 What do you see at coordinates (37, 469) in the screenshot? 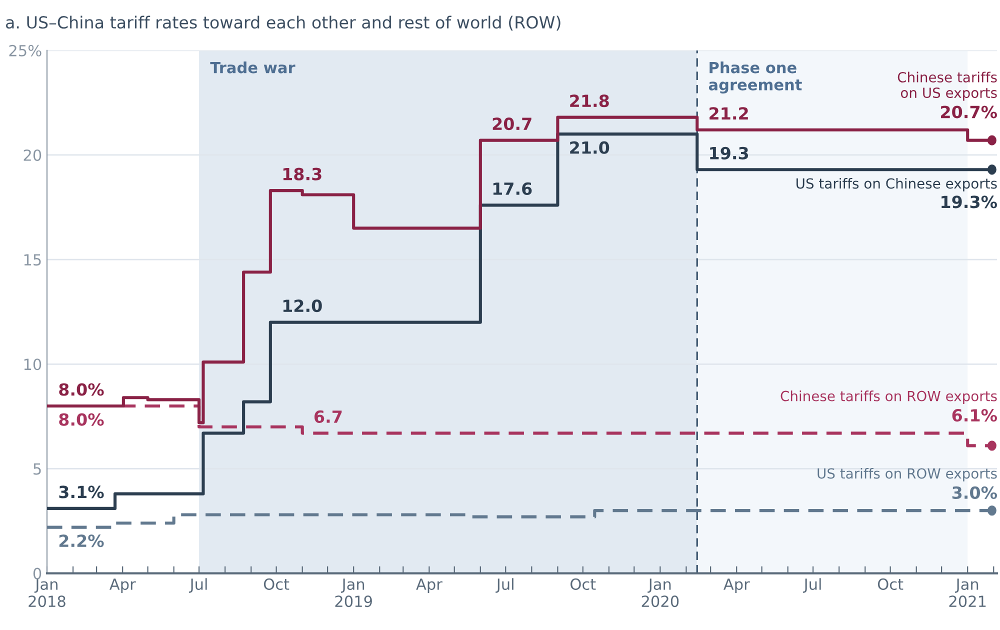
I see `y-tick-label: 5` at bounding box center [37, 469].